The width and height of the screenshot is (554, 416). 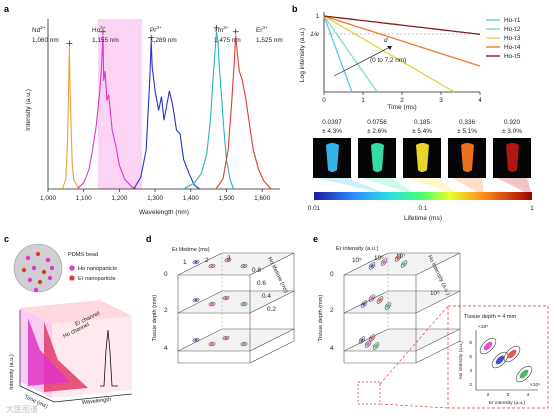 I want to click on b-curve-Ho-τ3, so click(x=389, y=54).